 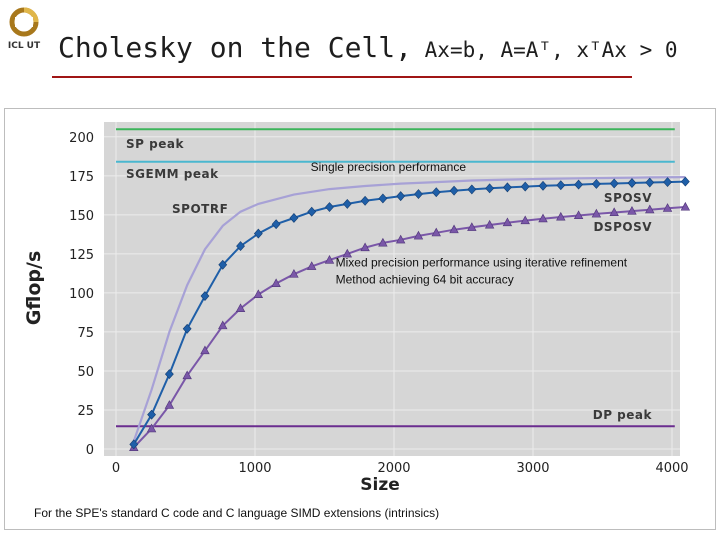 What do you see at coordinates (623, 415) in the screenshot?
I see `dp-peak-label: DP peak` at bounding box center [623, 415].